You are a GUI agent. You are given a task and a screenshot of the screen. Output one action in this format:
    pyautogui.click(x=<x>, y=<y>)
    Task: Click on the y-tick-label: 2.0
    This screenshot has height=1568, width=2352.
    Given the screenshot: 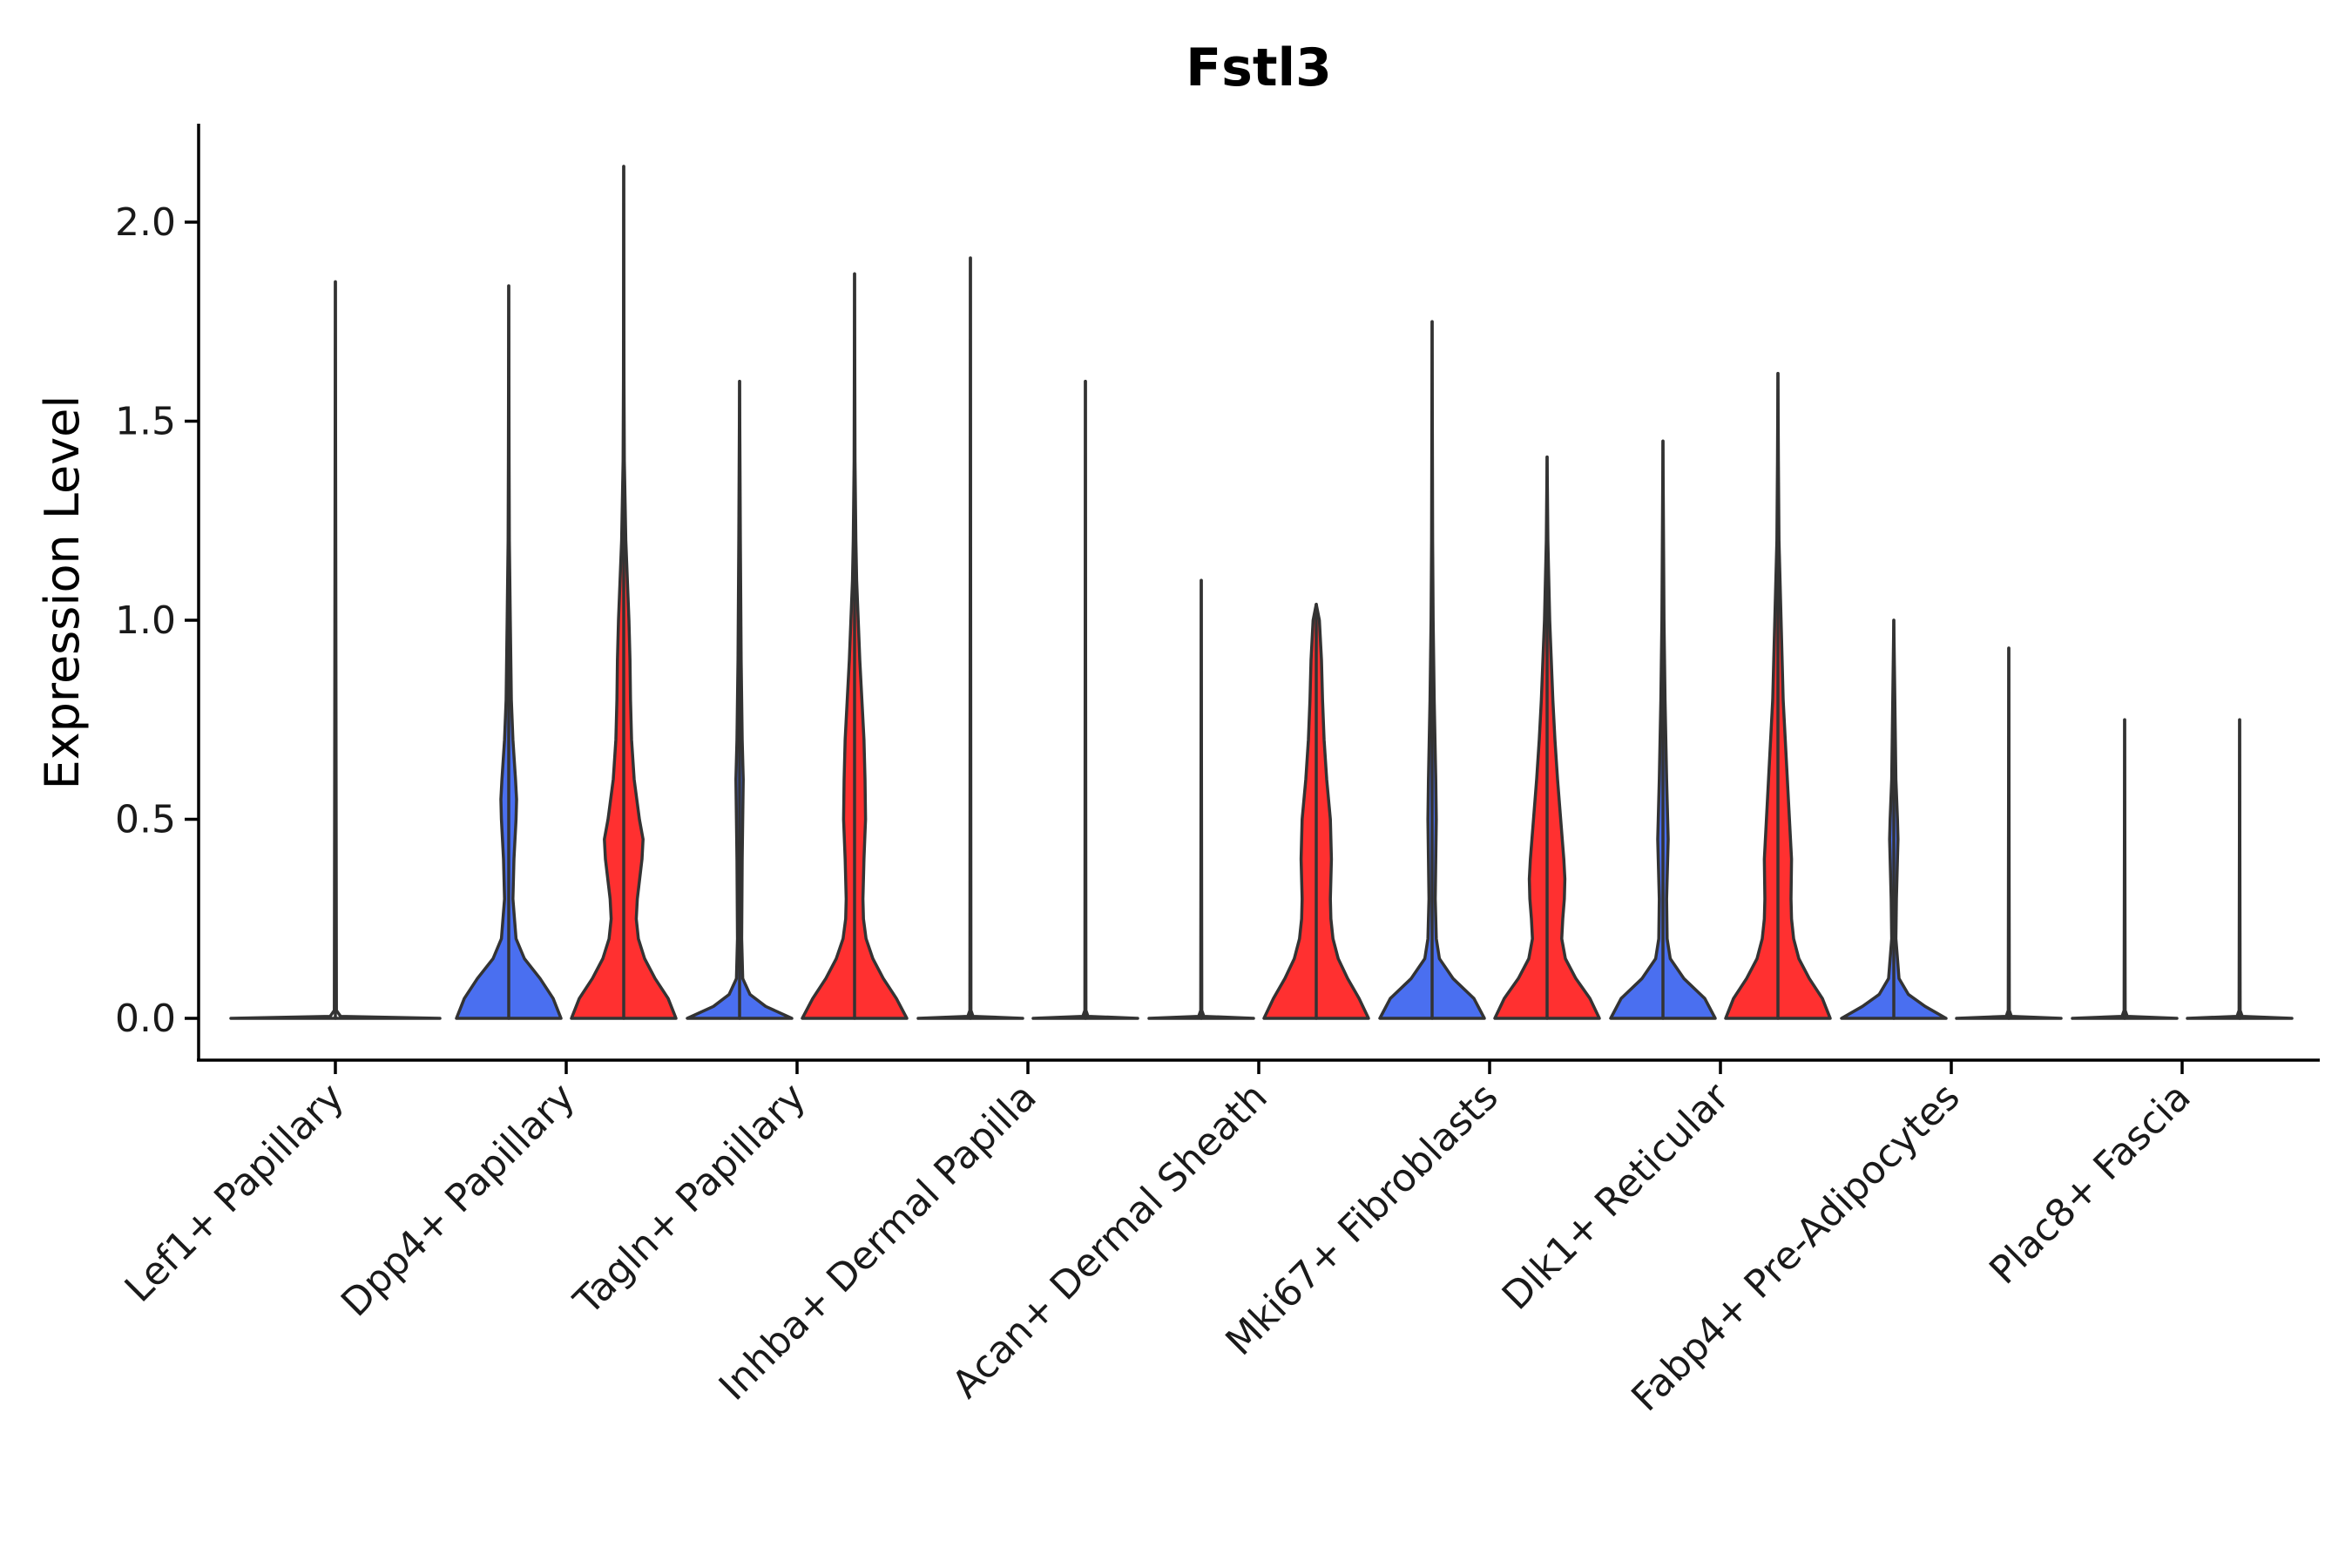 What is the action you would take?
    pyautogui.click(x=145, y=222)
    